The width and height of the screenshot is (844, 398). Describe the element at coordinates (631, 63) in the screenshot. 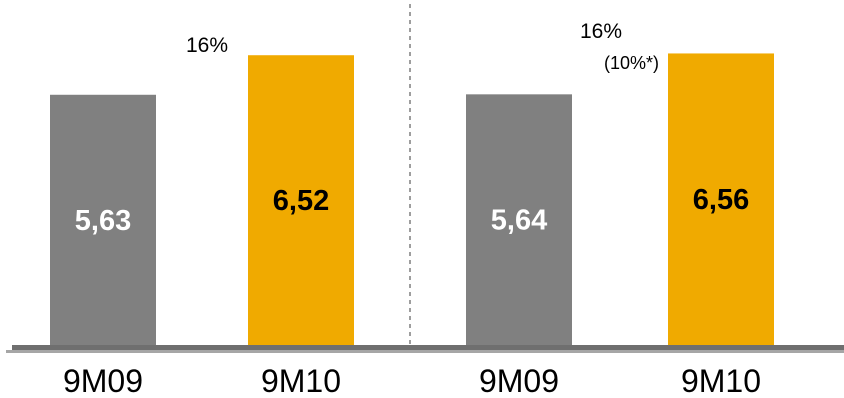

I see `growth-sublabel: (10%*)` at that location.